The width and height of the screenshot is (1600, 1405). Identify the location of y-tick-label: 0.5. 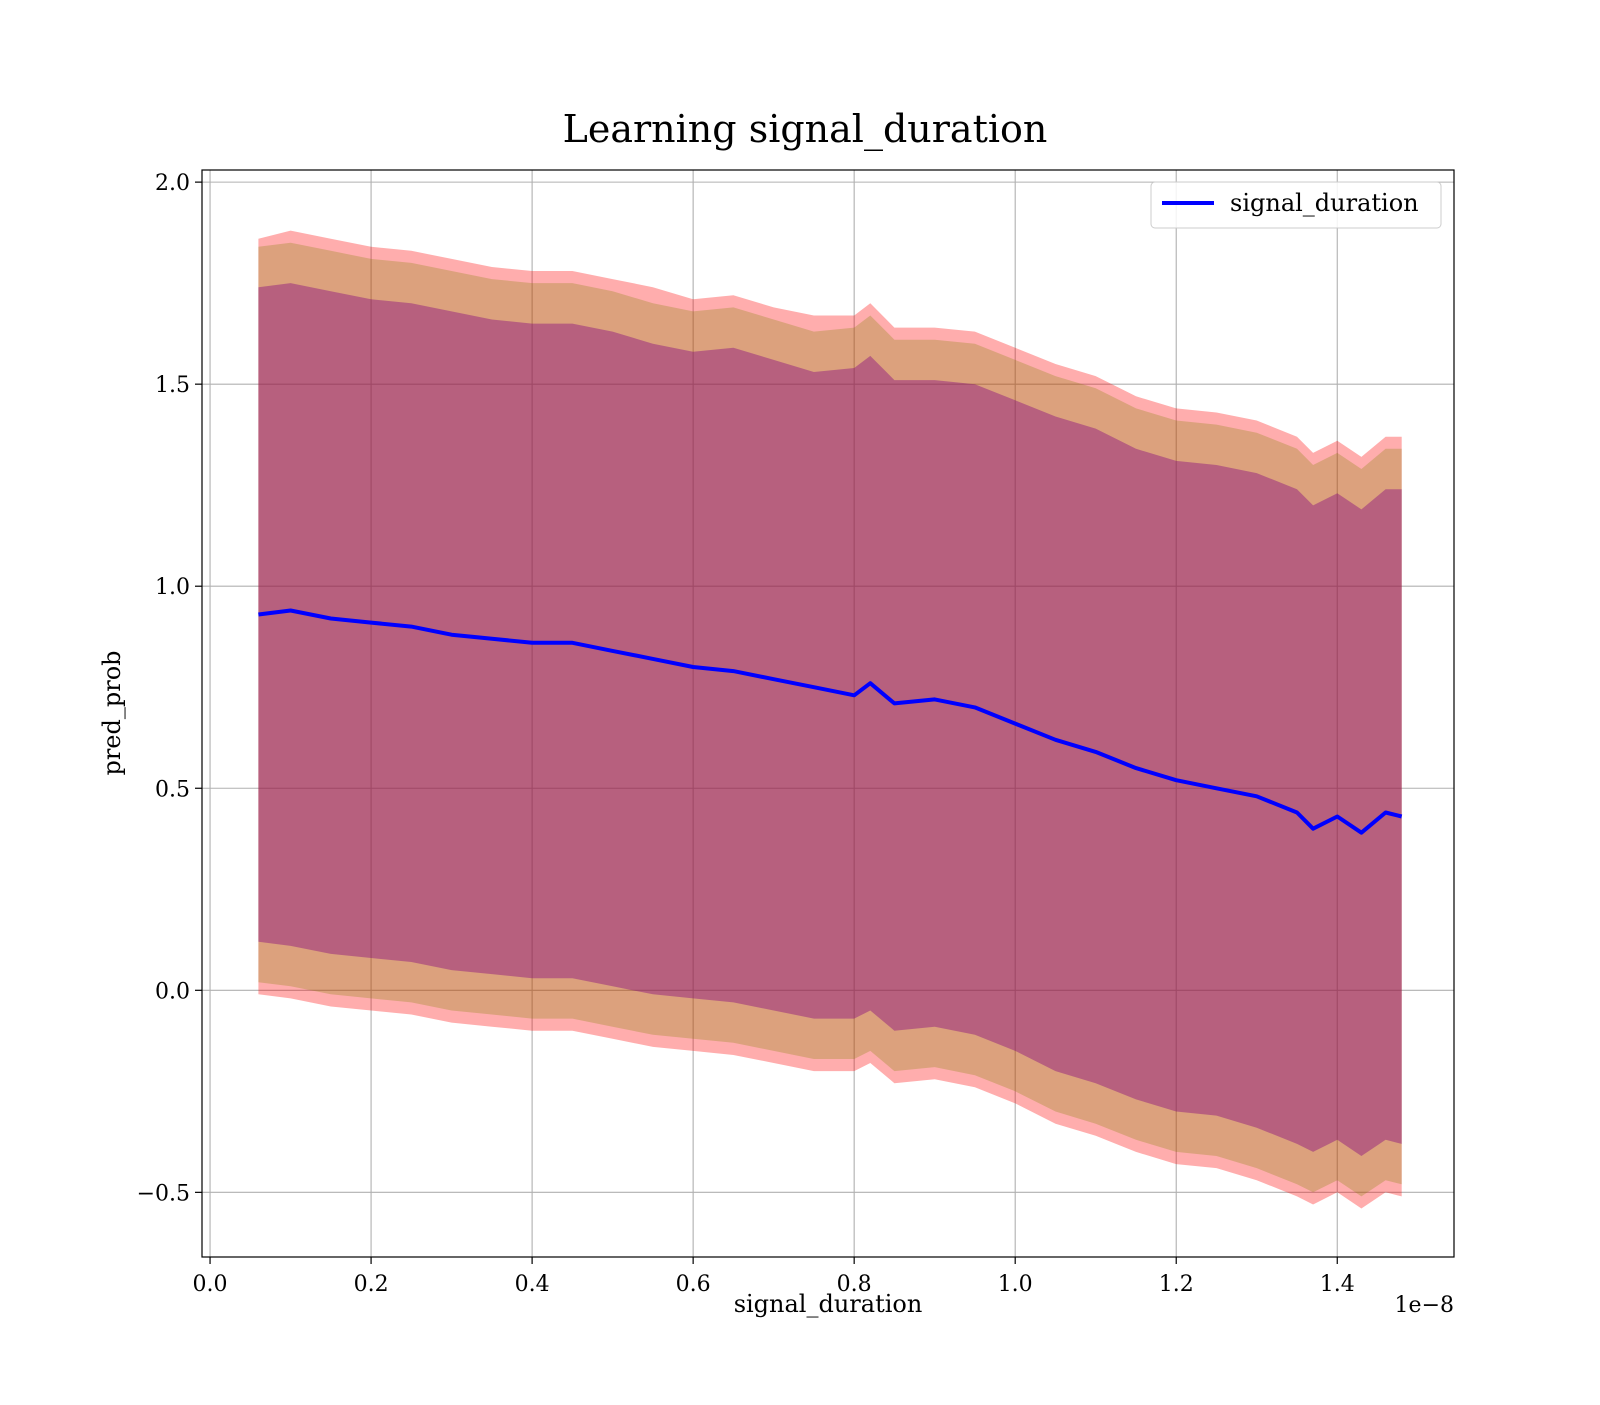
(172, 789).